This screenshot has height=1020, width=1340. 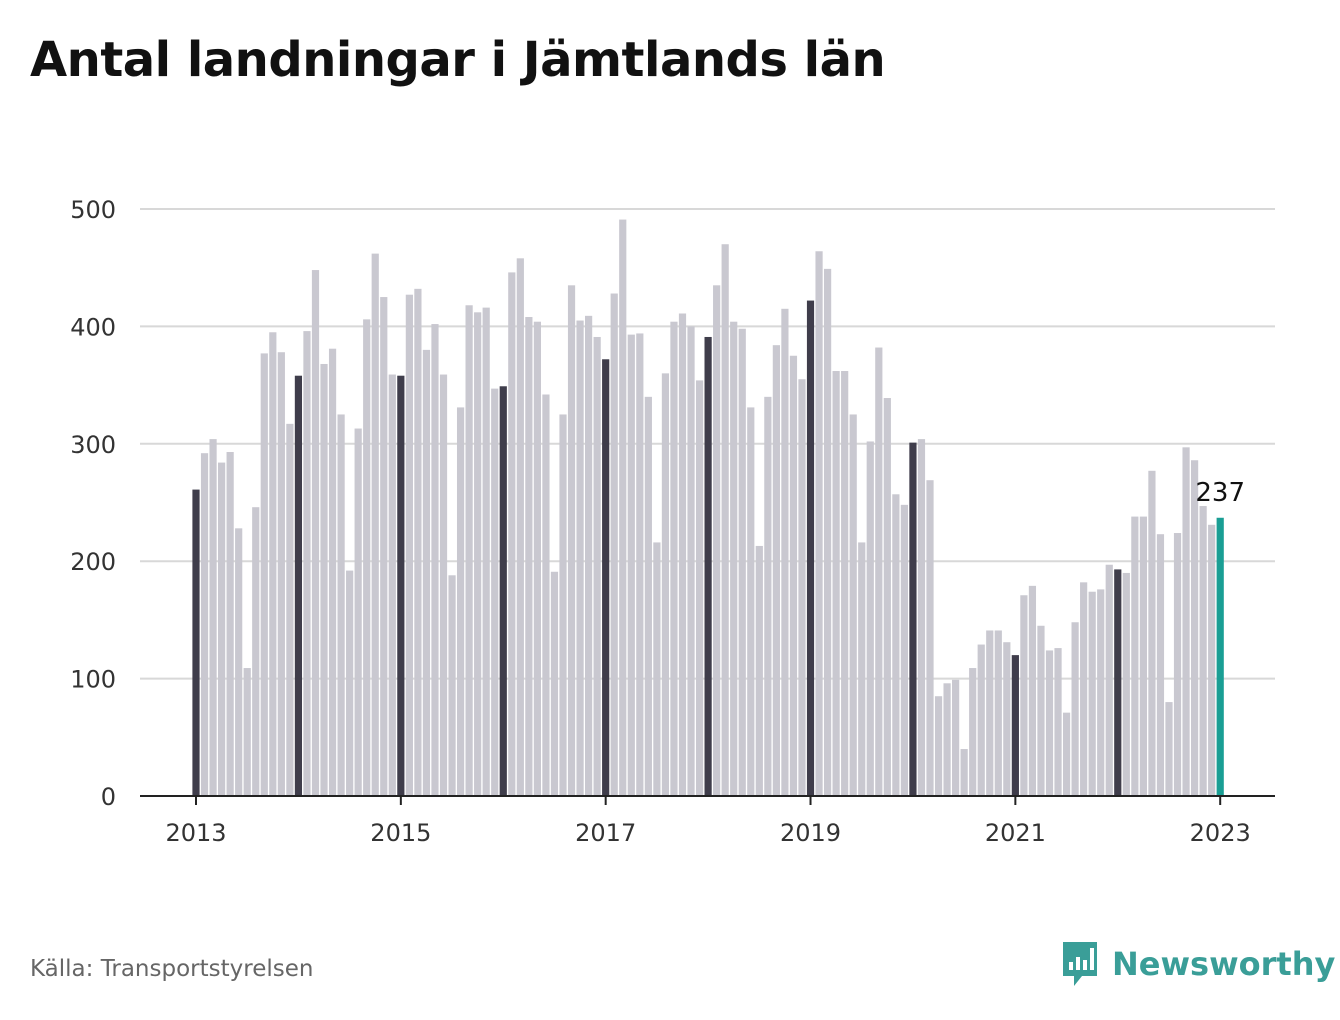 What do you see at coordinates (707, 800) in the screenshot?
I see `axes` at bounding box center [707, 800].